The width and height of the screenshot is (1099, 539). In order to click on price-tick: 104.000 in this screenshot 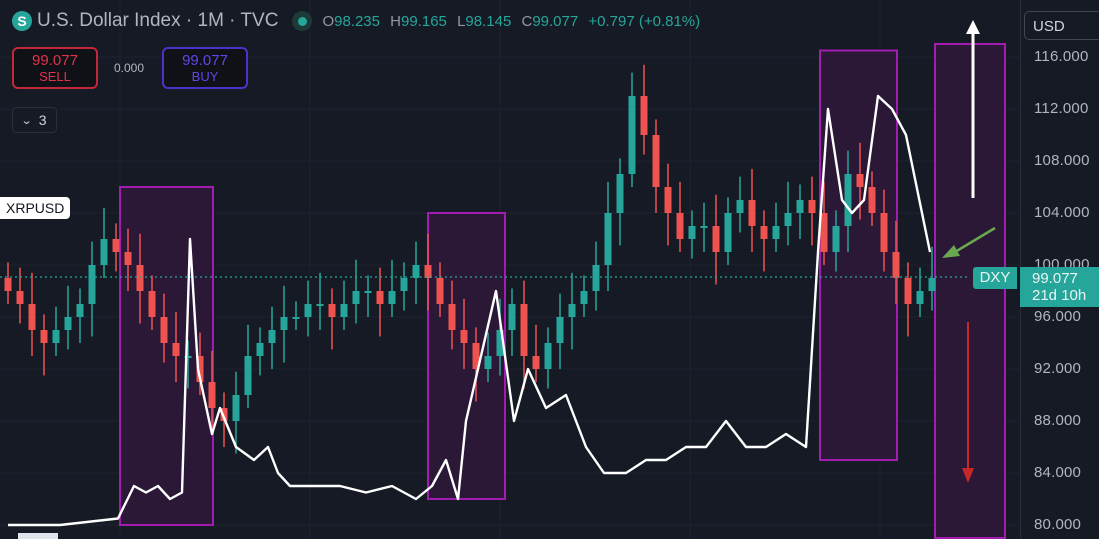, I will do `click(1062, 212)`.